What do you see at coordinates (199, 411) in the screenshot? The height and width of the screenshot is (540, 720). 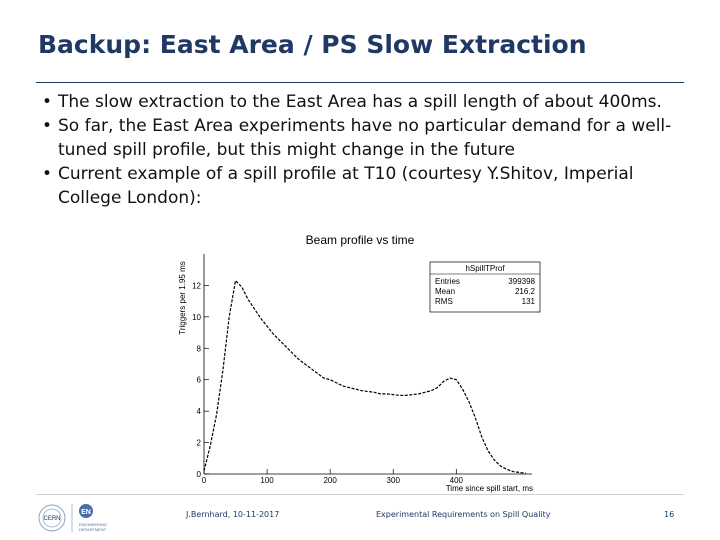 I see `y-tick-label: 4` at bounding box center [199, 411].